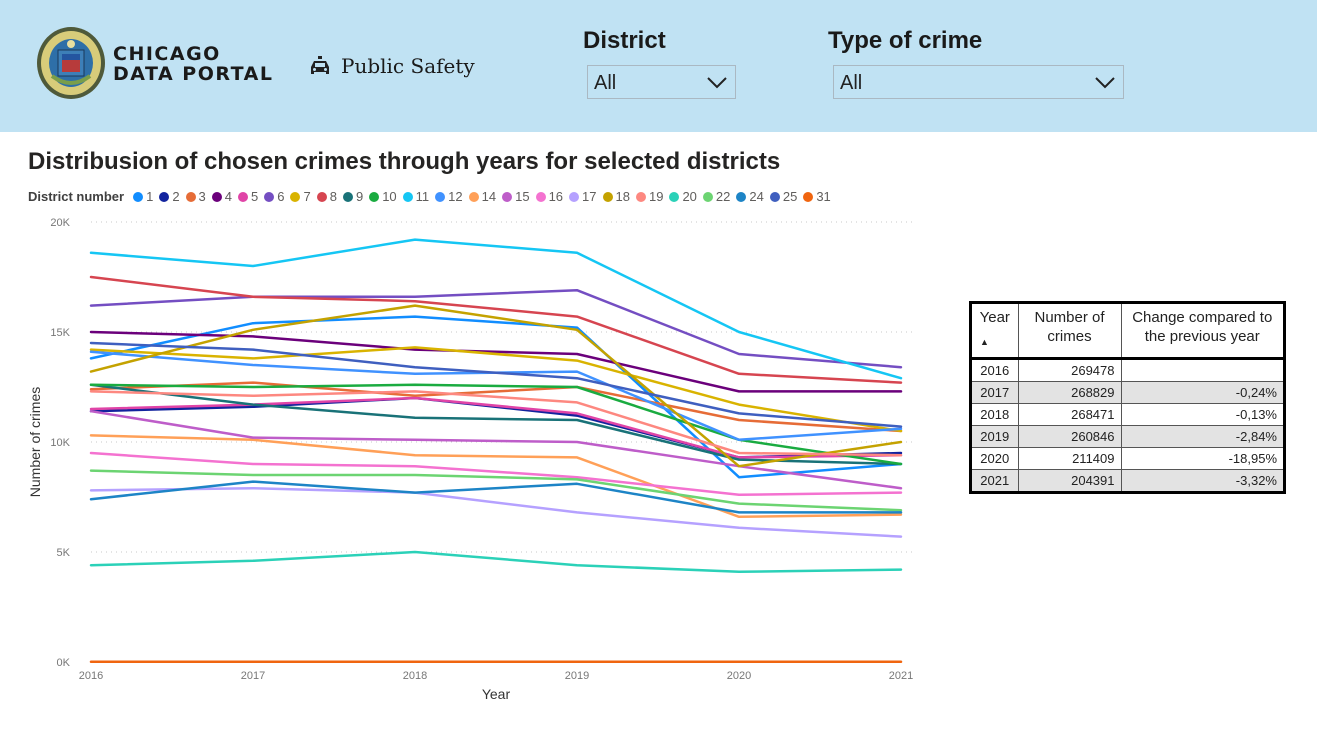 This screenshot has height=735, width=1317. Describe the element at coordinates (195, 196) in the screenshot. I see `legend-item-3: 3` at that location.